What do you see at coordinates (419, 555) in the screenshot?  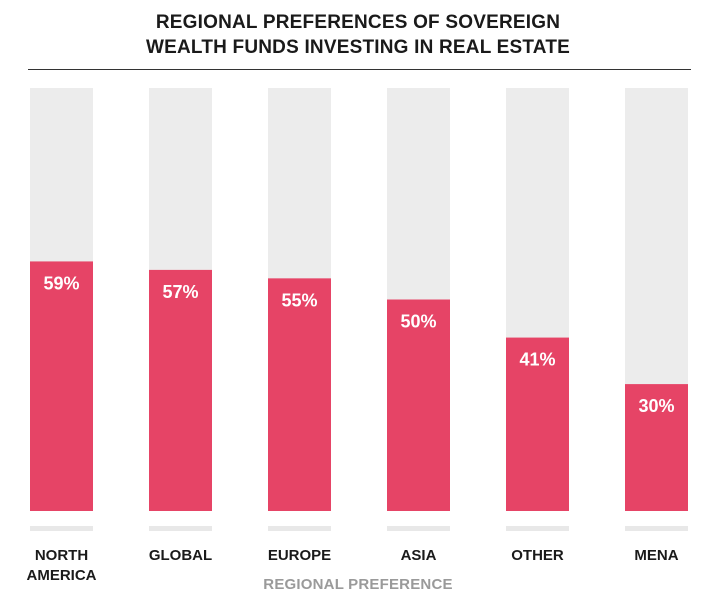 I see `x-tick-label: ASIA` at bounding box center [419, 555].